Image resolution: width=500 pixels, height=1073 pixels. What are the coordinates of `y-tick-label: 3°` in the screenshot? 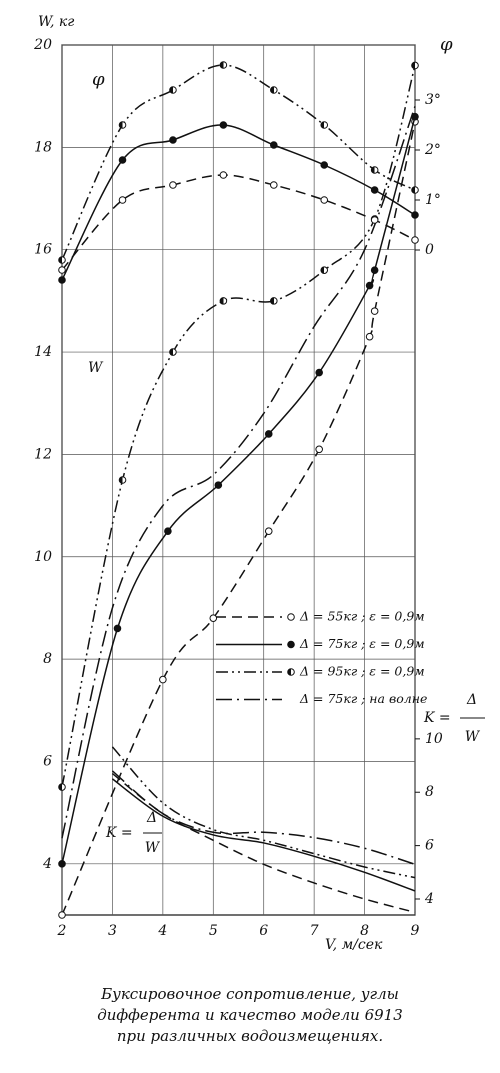 It's located at (433, 100).